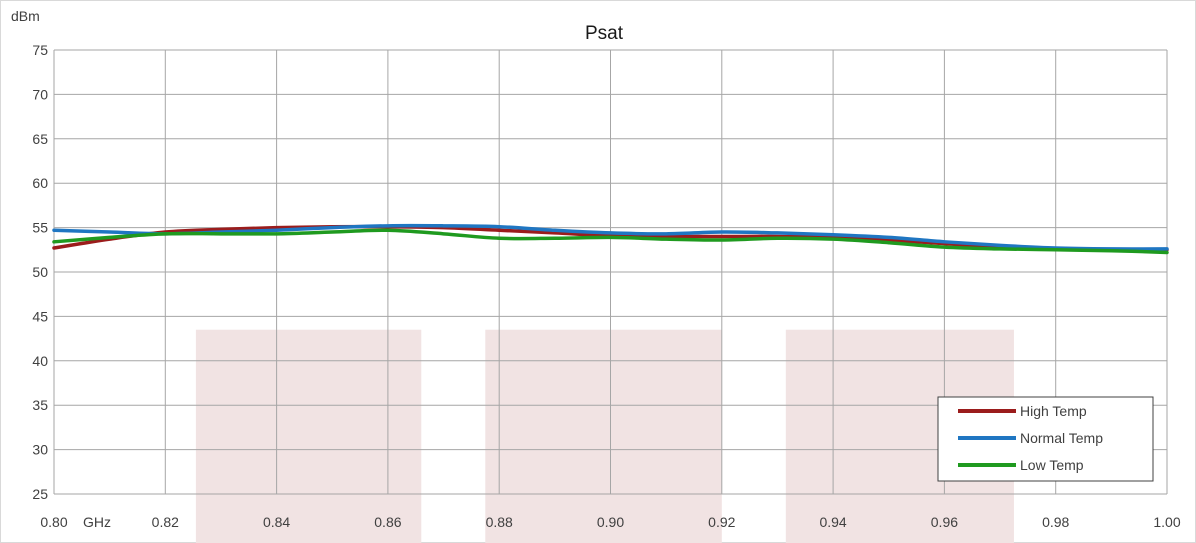 Image resolution: width=1196 pixels, height=543 pixels. What do you see at coordinates (604, 33) in the screenshot?
I see `chart-title: Psat` at bounding box center [604, 33].